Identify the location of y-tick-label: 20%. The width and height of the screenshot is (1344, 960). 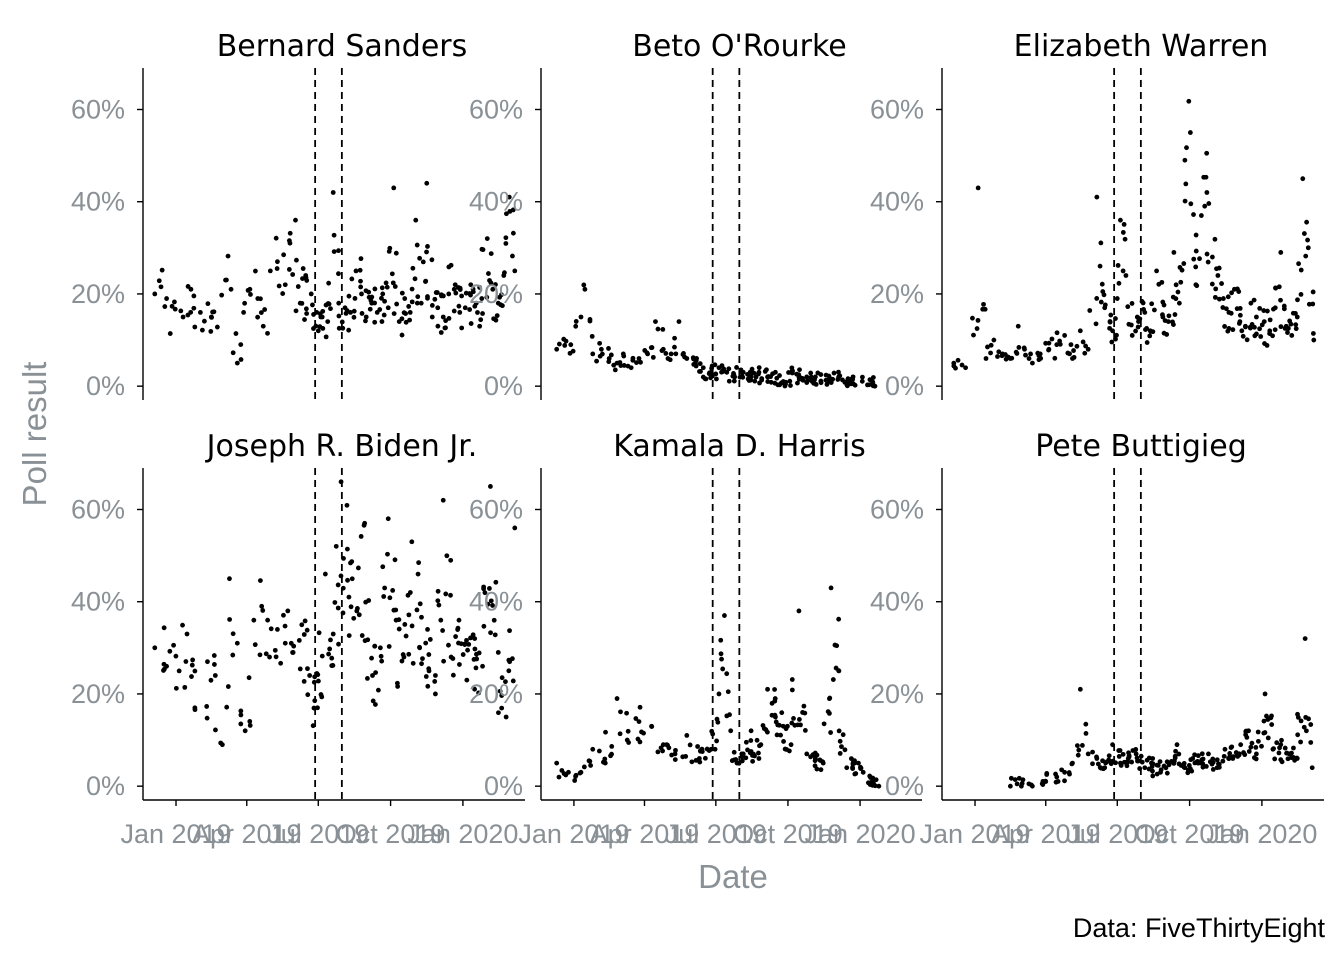
(897, 694).